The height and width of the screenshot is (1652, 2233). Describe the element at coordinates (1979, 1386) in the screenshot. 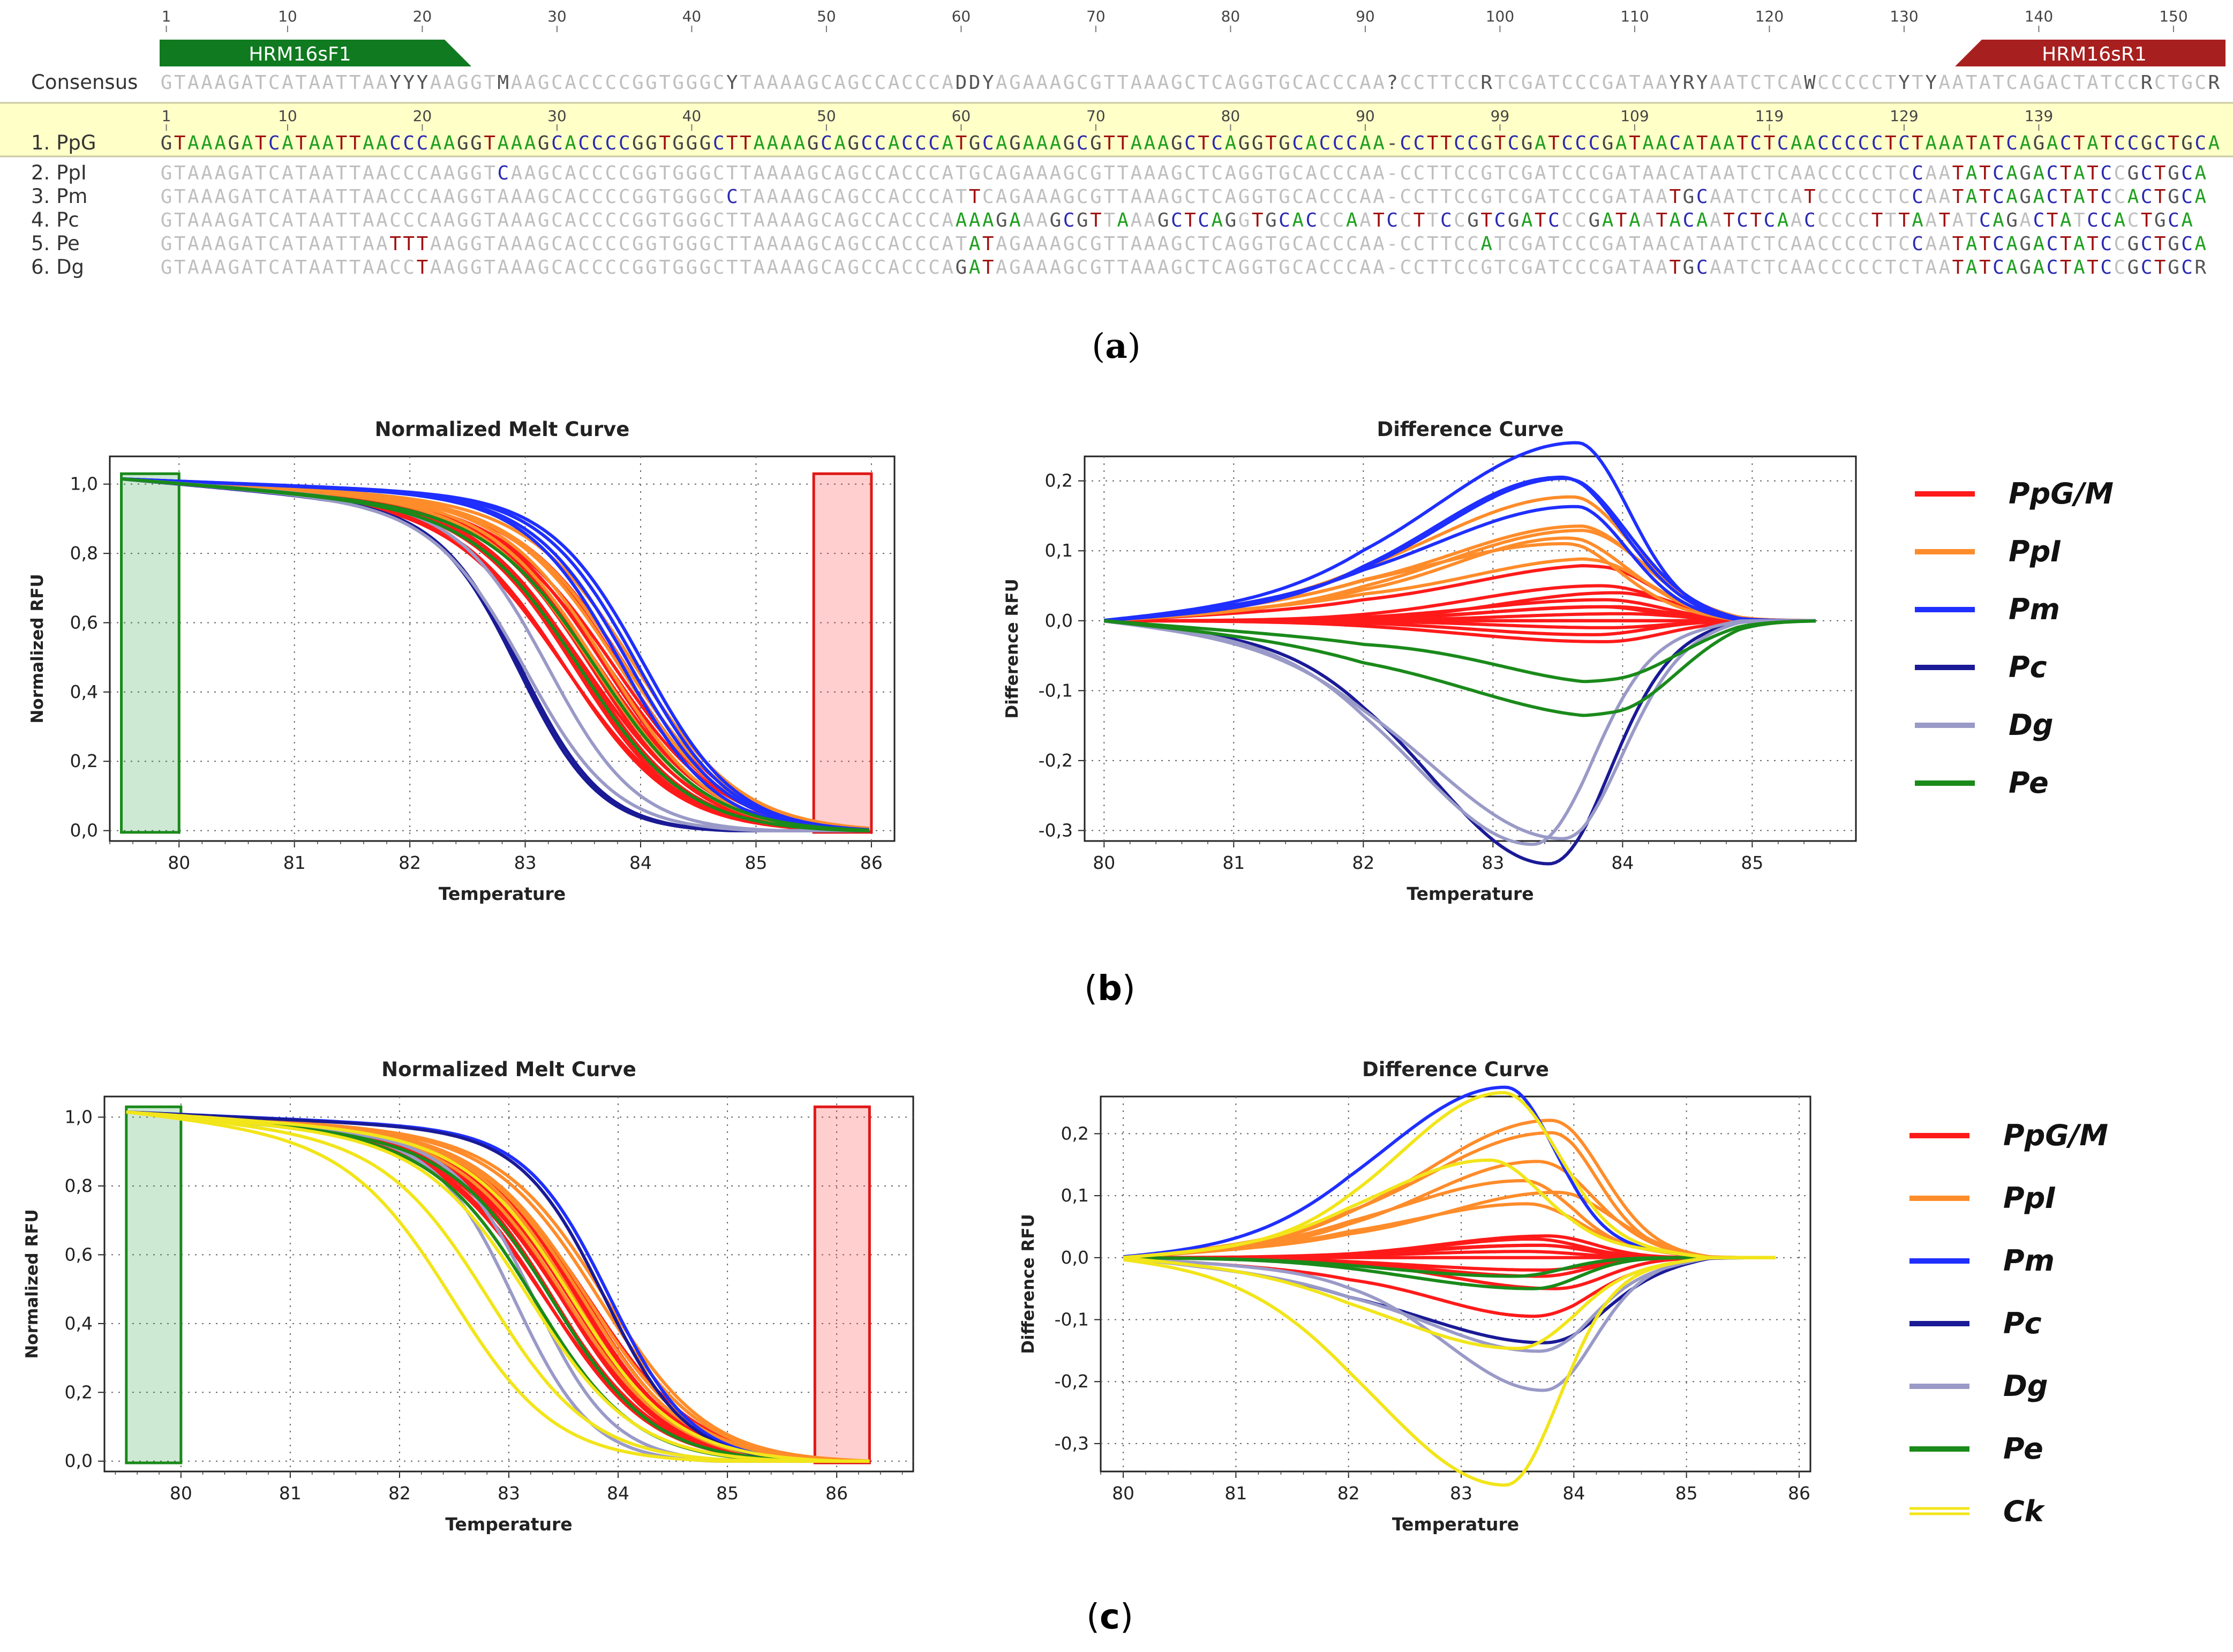

I see `legend-item: Dg` at that location.